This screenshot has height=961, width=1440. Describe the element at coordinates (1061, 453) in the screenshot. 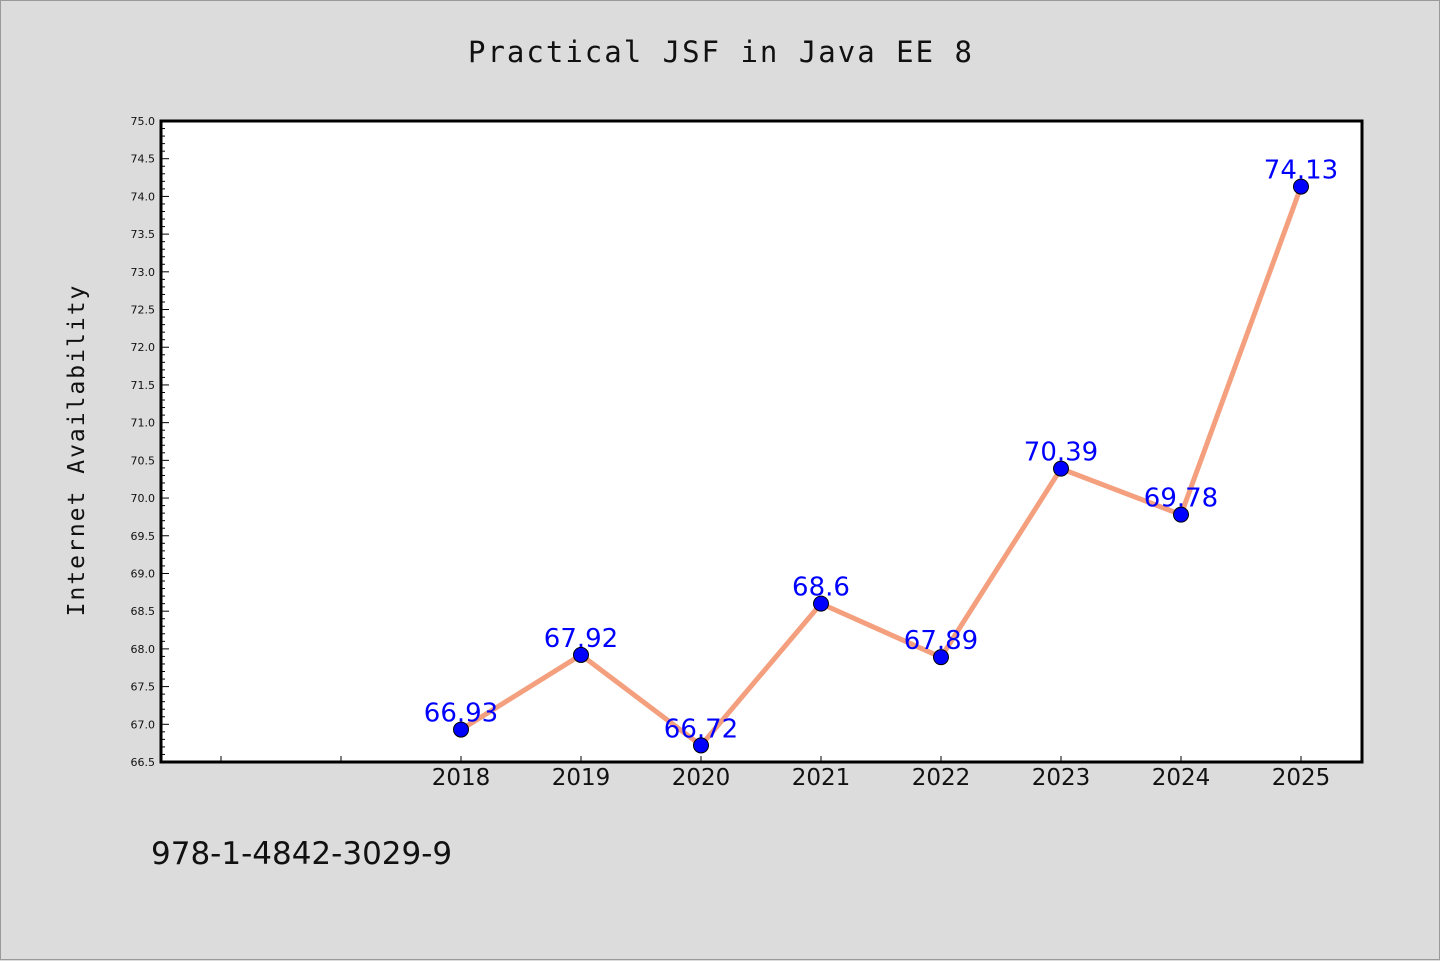

I see `data-label: 70.39` at that location.